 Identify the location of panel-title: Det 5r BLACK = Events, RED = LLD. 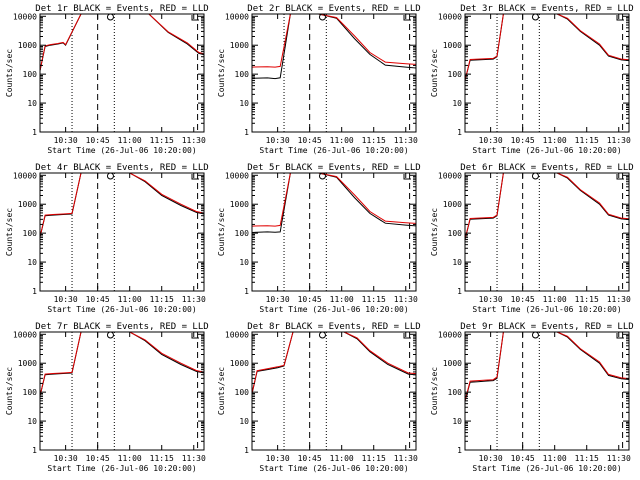
(333, 168).